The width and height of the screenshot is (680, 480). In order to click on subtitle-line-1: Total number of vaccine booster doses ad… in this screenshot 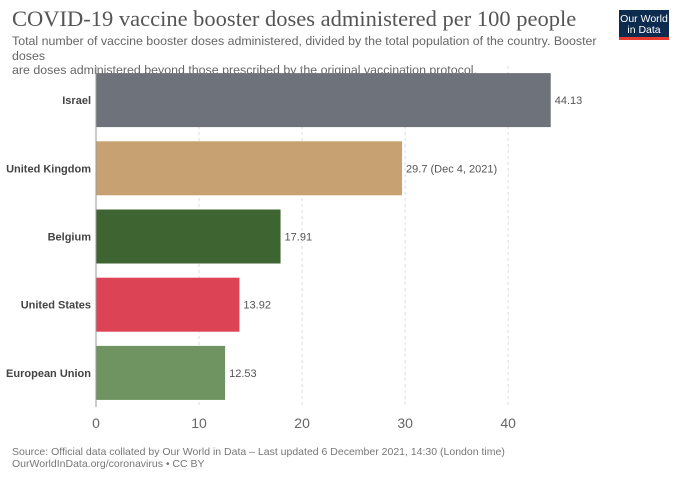, I will do `click(304, 48)`.